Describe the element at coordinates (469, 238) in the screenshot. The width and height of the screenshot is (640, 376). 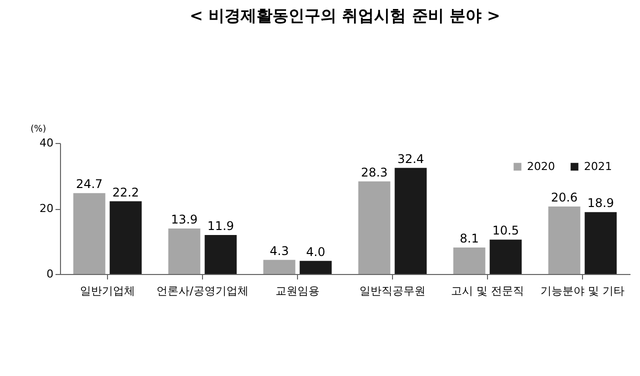
I see `data-label: 8.1` at that location.